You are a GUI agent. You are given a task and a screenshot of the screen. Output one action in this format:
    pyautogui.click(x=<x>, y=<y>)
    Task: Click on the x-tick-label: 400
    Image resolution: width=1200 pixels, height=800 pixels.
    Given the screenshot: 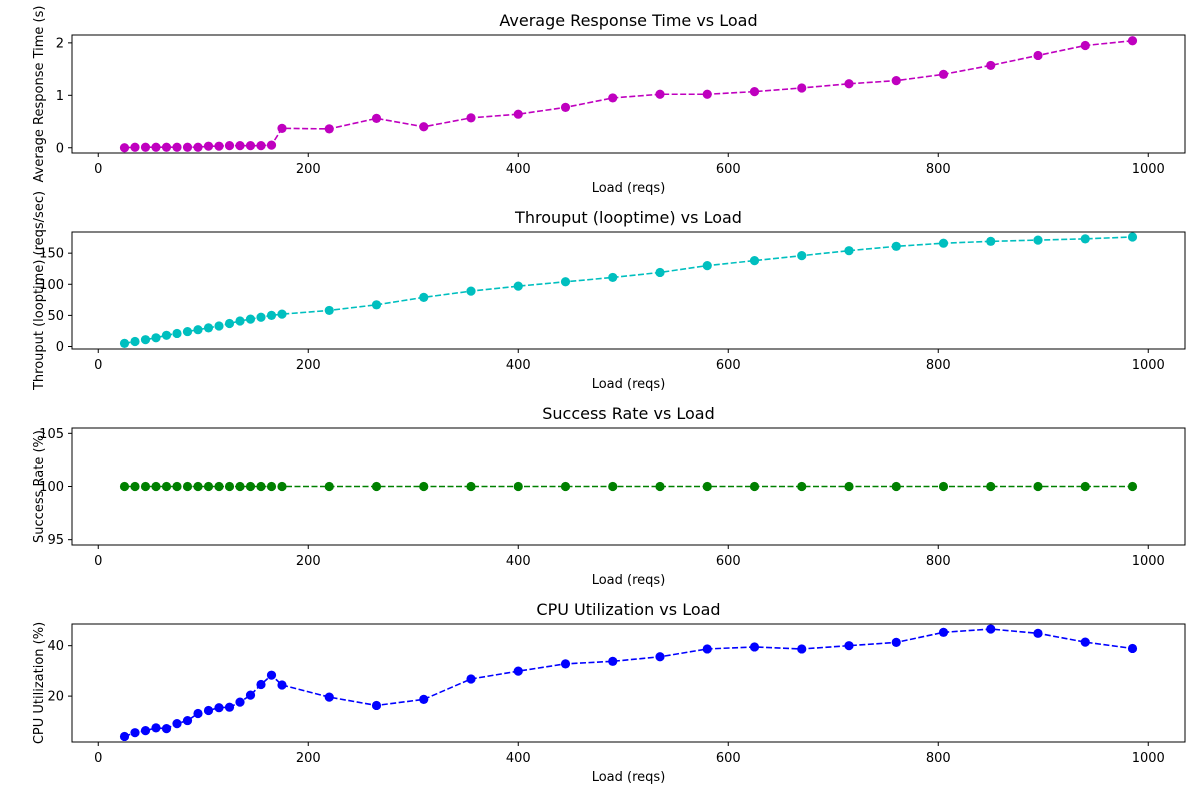 What is the action you would take?
    pyautogui.click(x=518, y=561)
    